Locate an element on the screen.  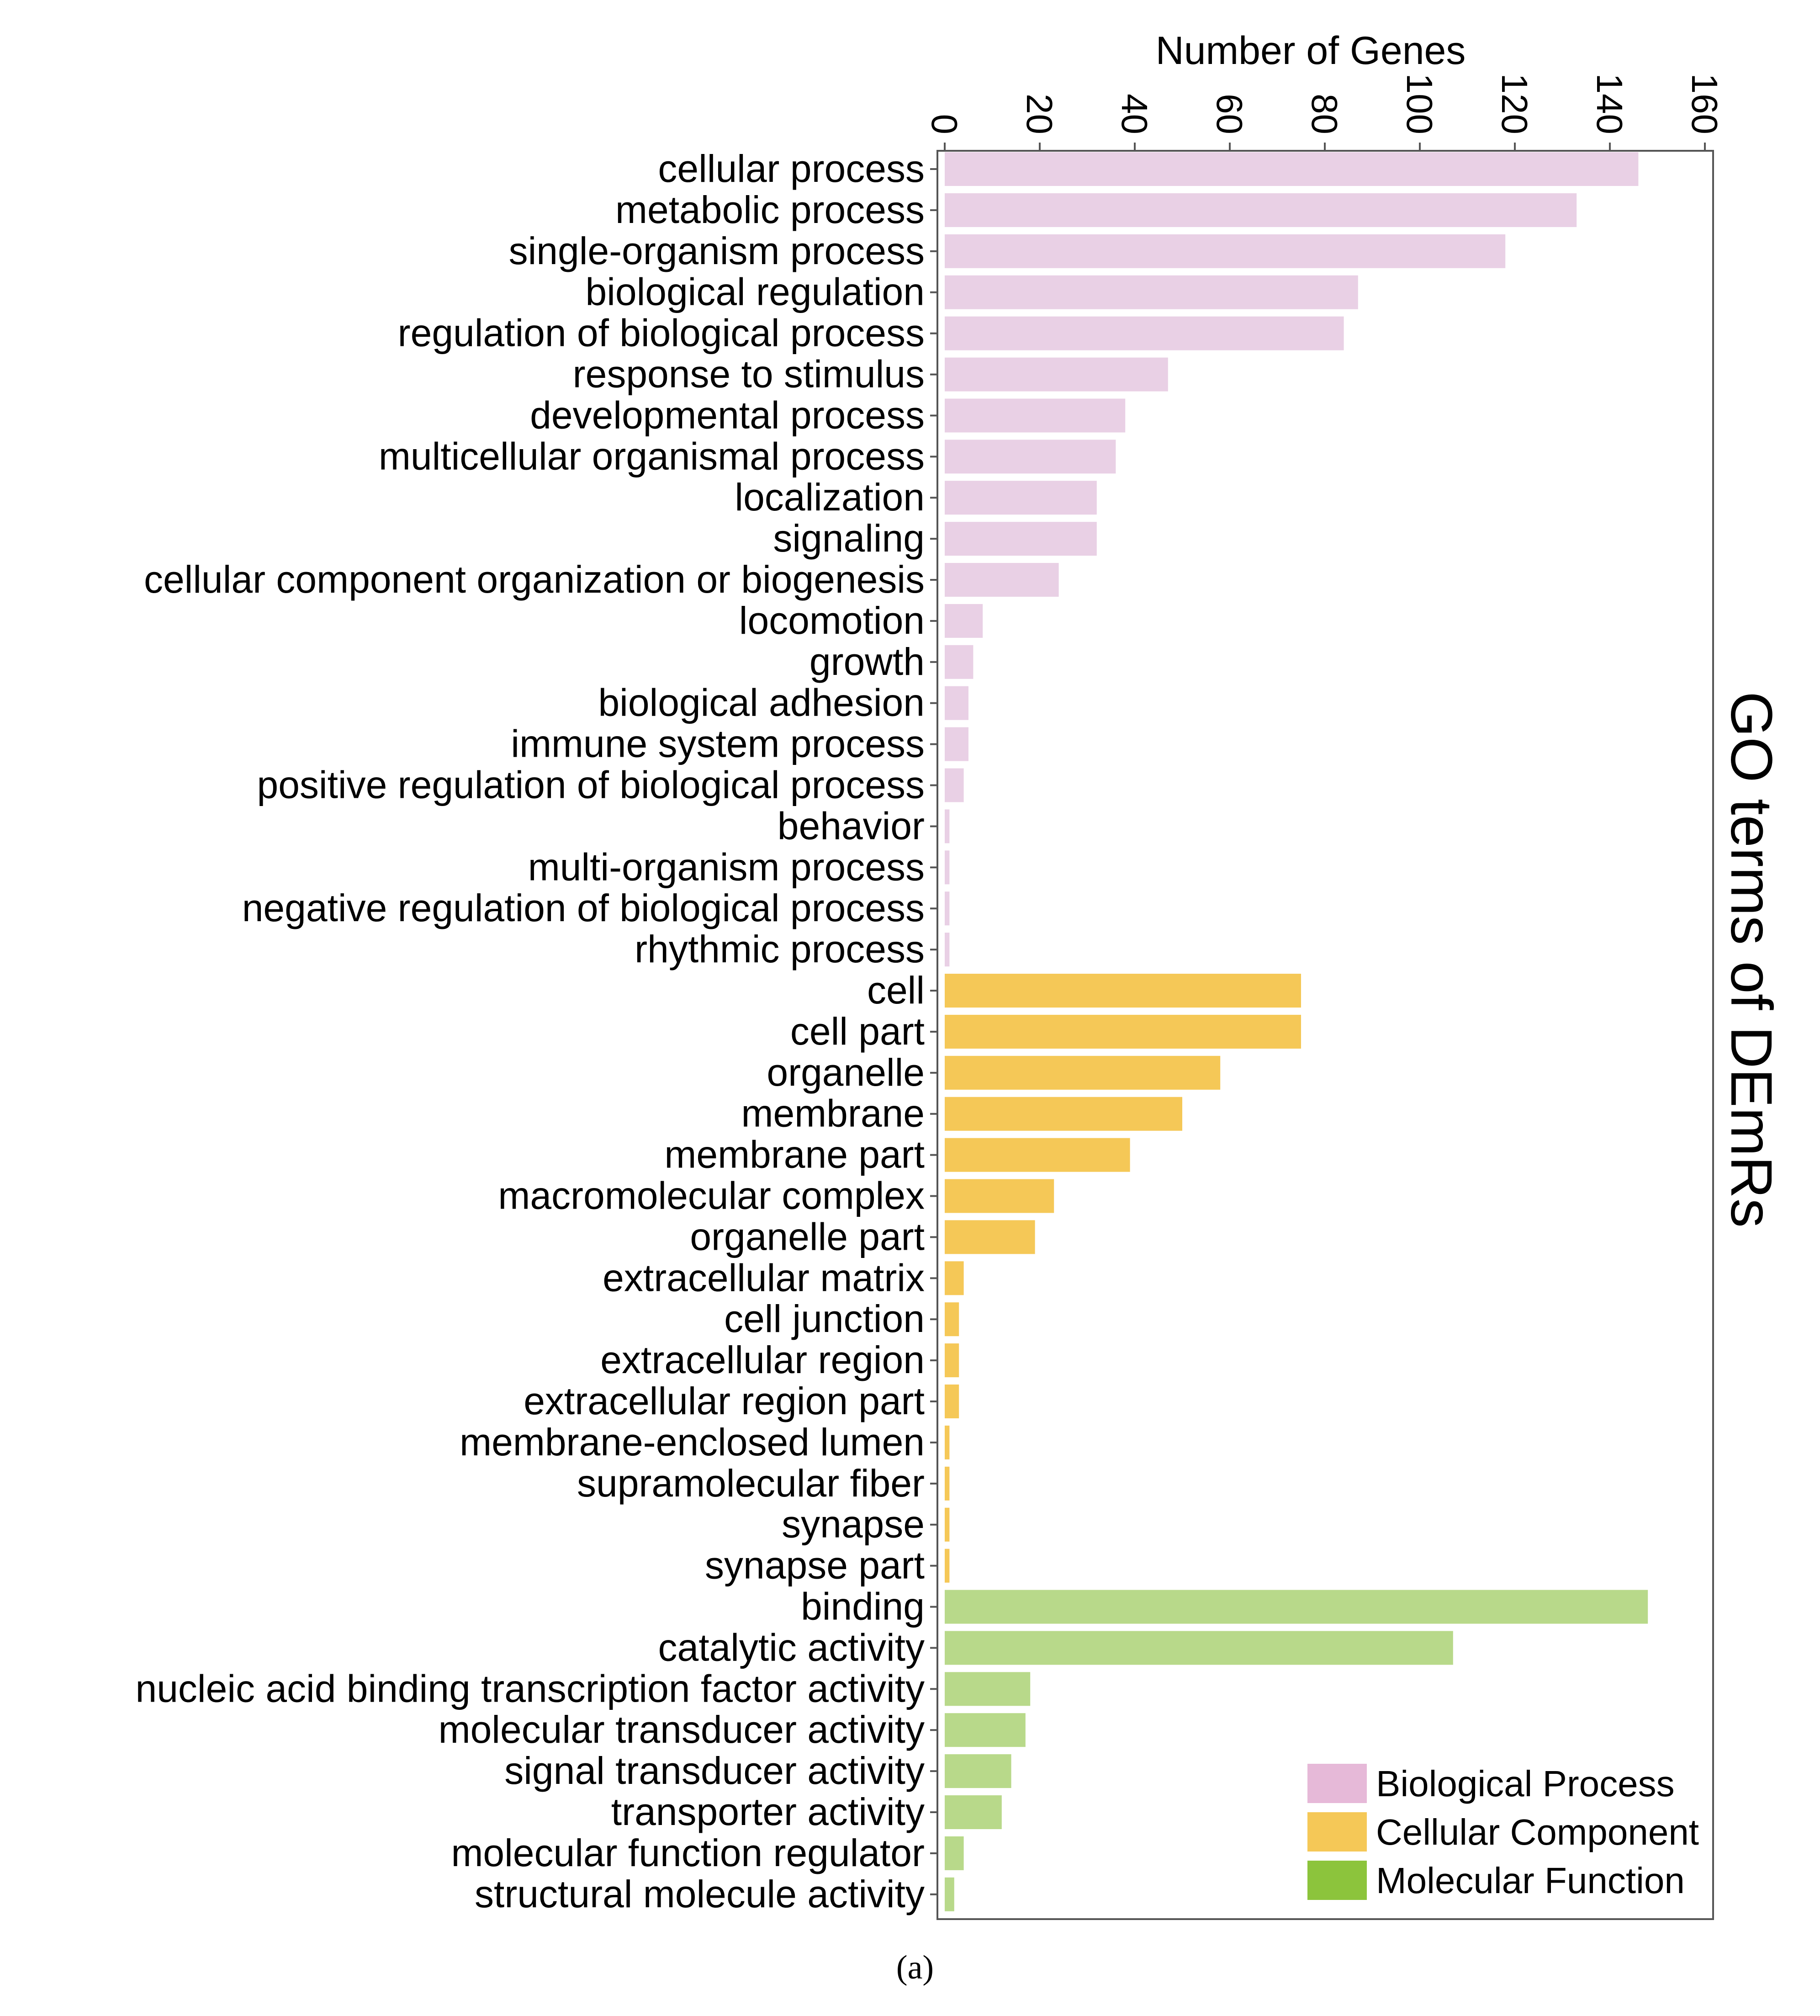
category-label: membrane-enclosed lumen is located at coordinates (693, 1443).